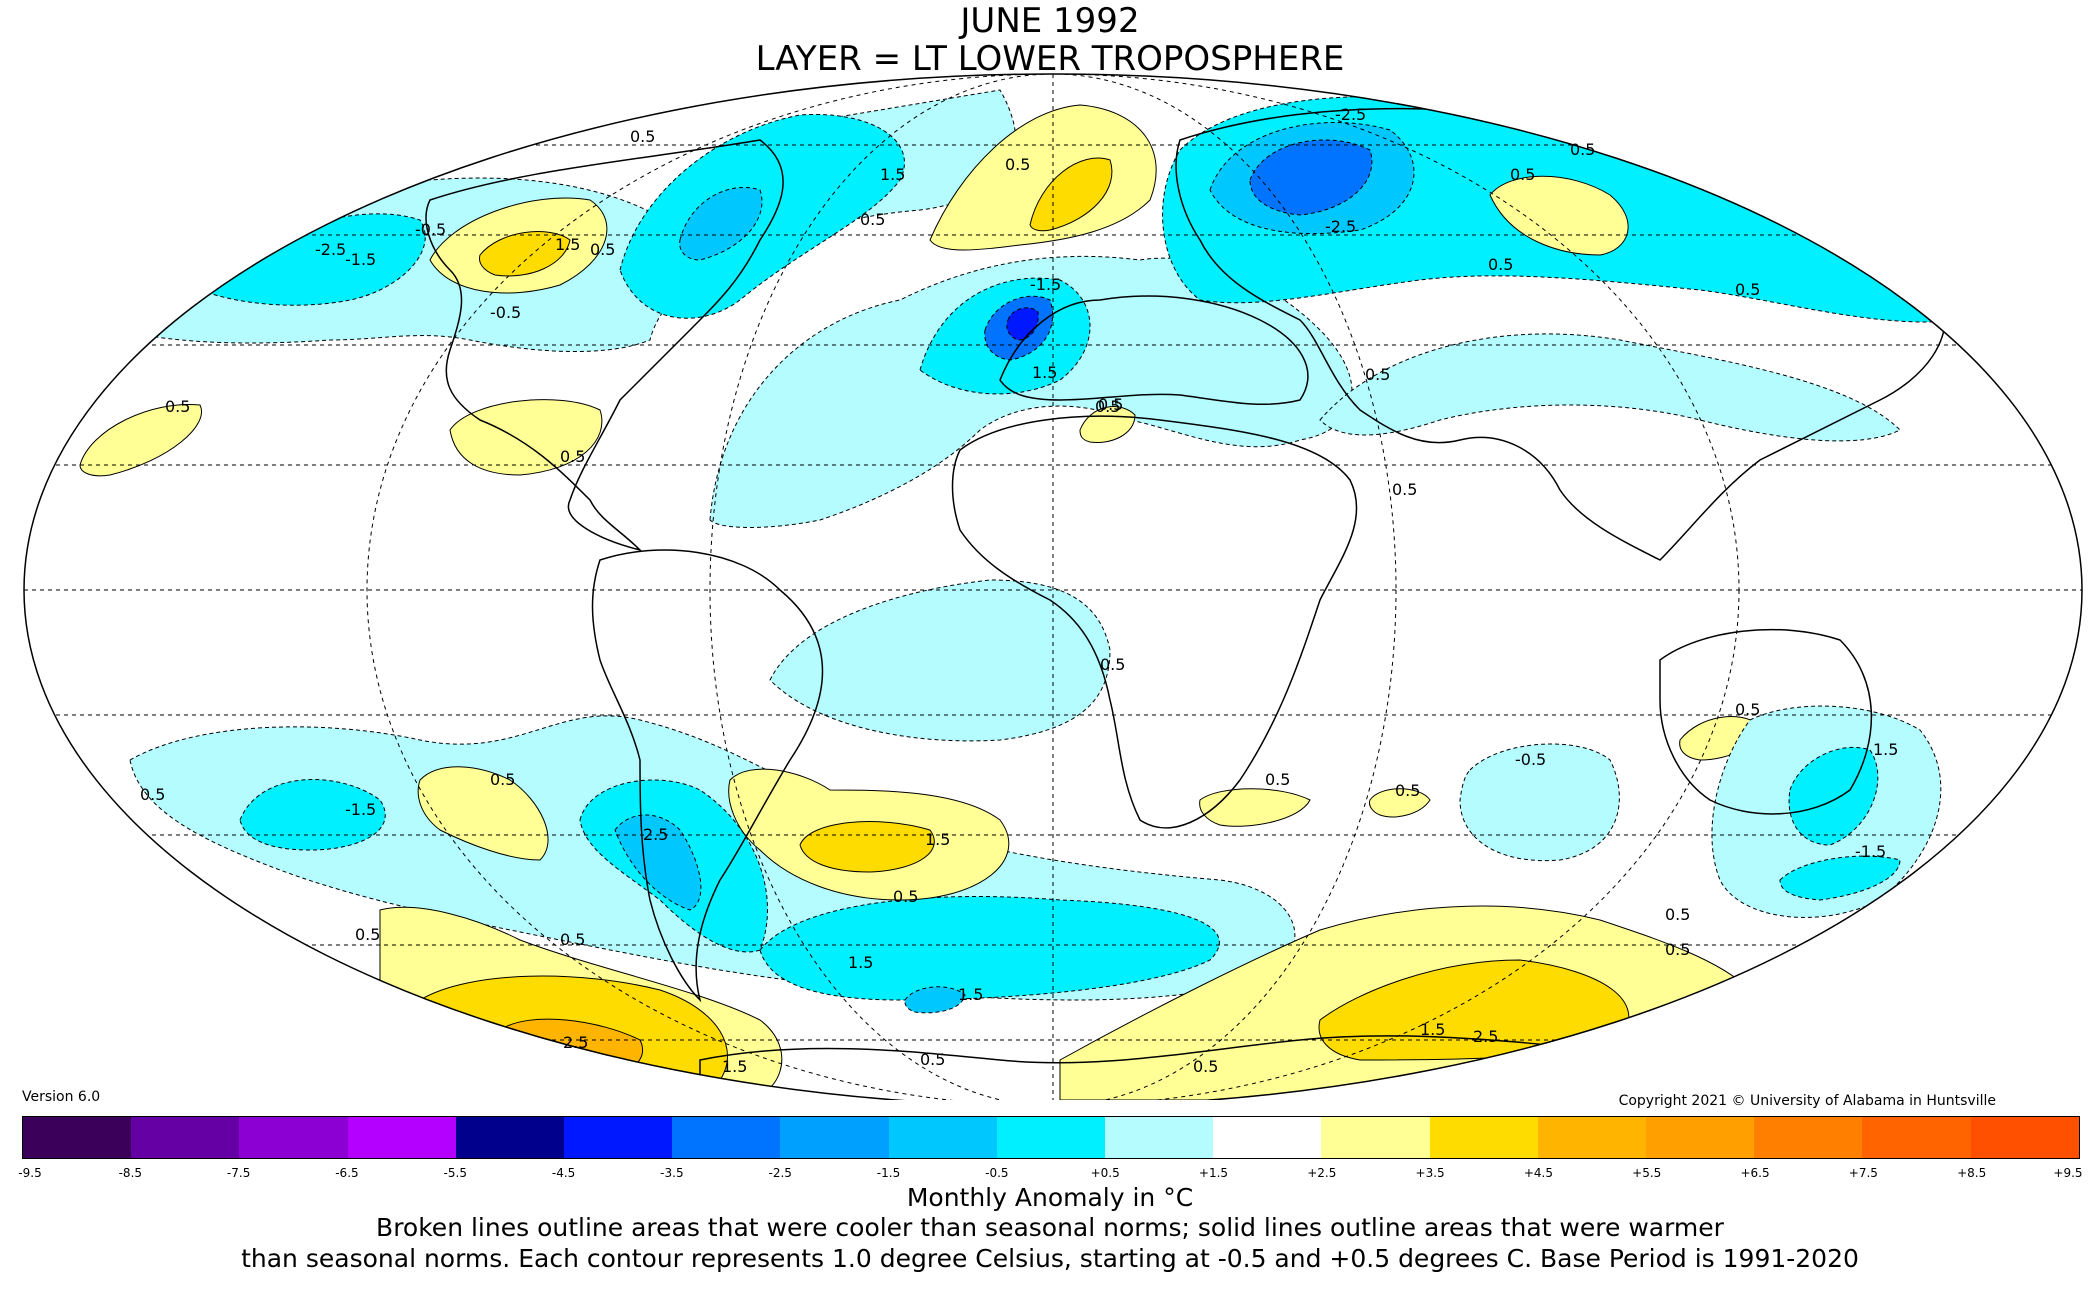  What do you see at coordinates (483, 813) in the screenshot?
I see `warm-region-south-pacific` at bounding box center [483, 813].